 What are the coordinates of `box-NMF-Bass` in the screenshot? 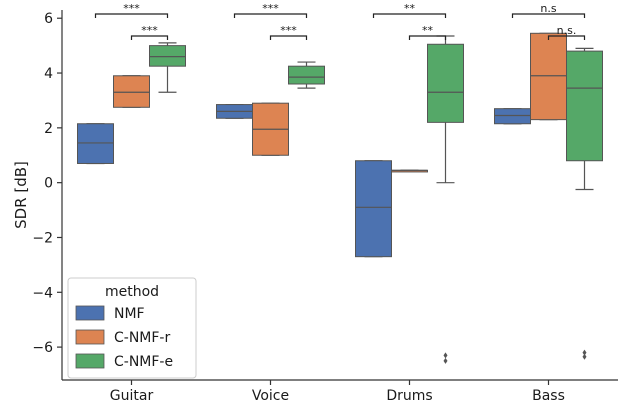 It's located at (512, 116).